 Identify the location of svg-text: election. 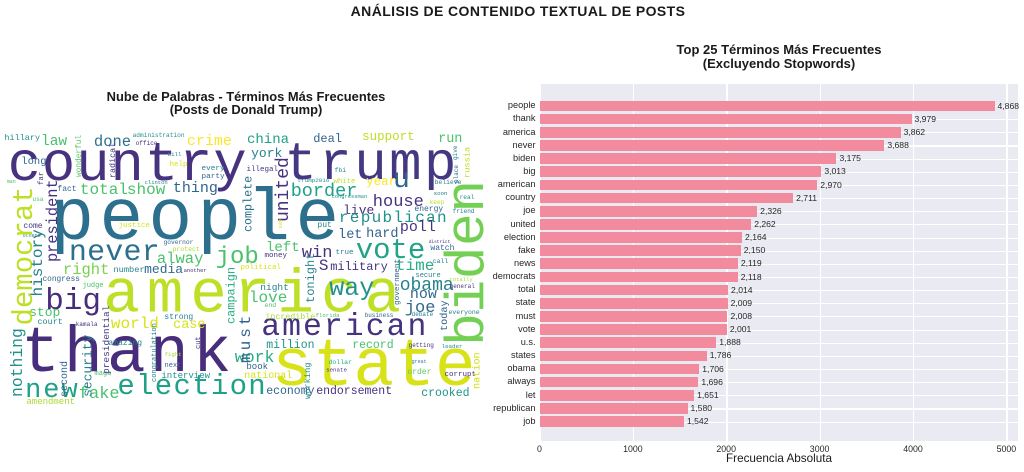
(192, 386).